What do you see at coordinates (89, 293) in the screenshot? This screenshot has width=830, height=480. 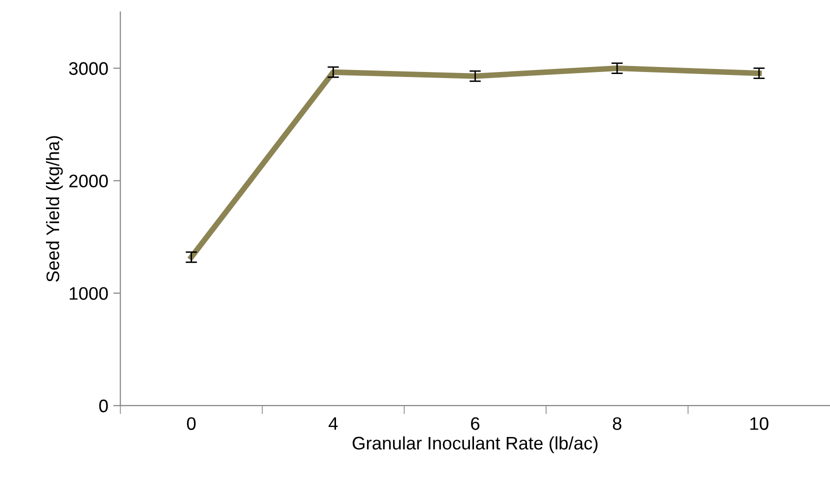 I see `y-tick-label: 1000` at bounding box center [89, 293].